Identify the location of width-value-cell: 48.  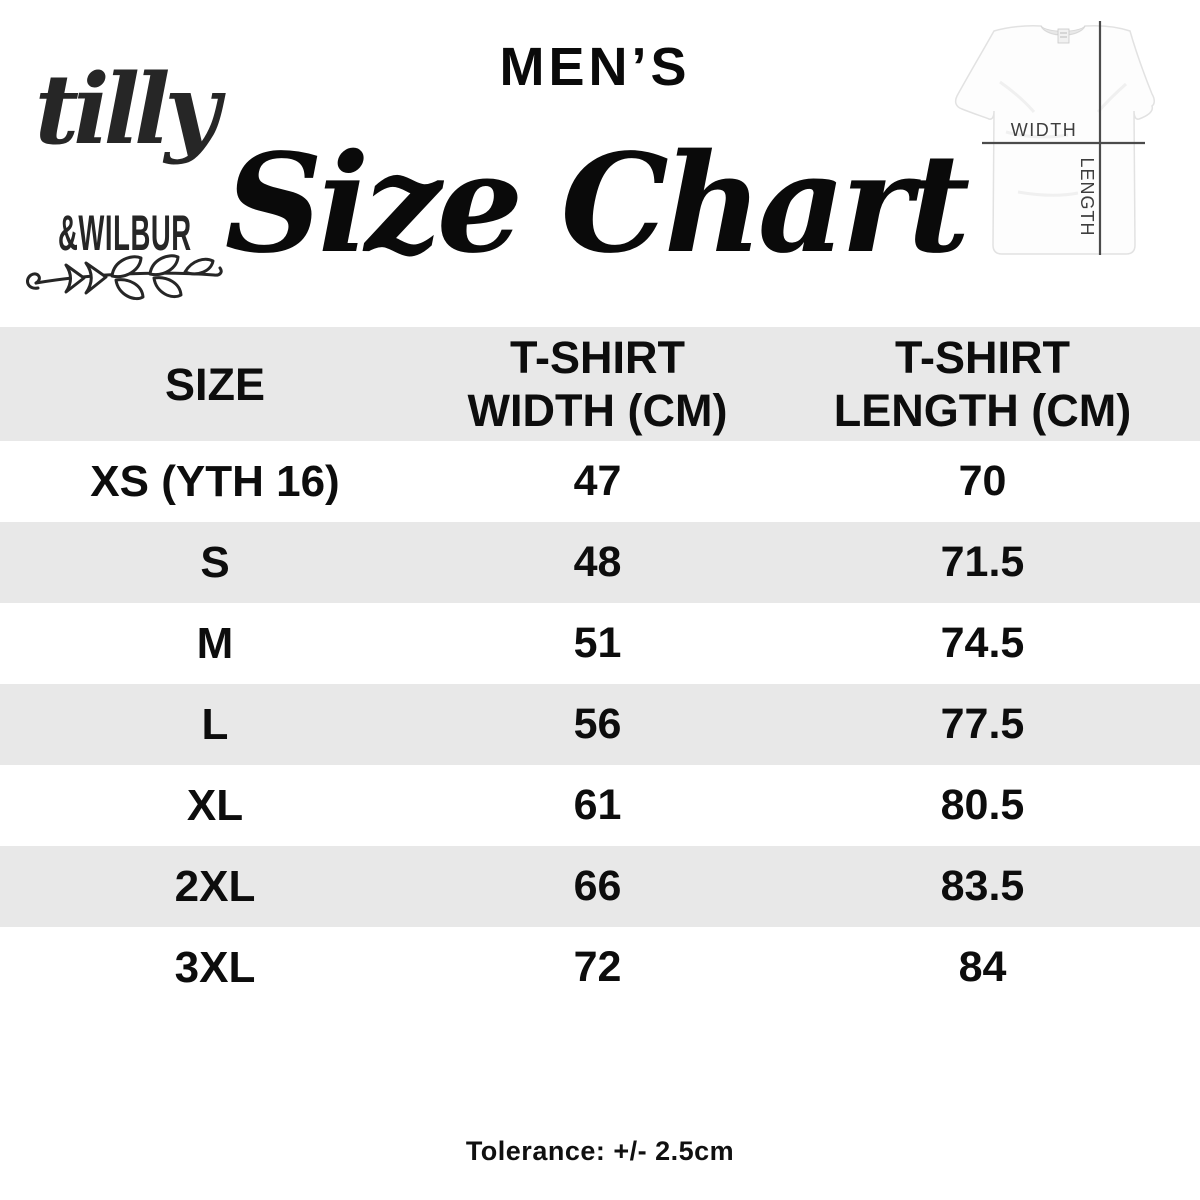
(597, 562).